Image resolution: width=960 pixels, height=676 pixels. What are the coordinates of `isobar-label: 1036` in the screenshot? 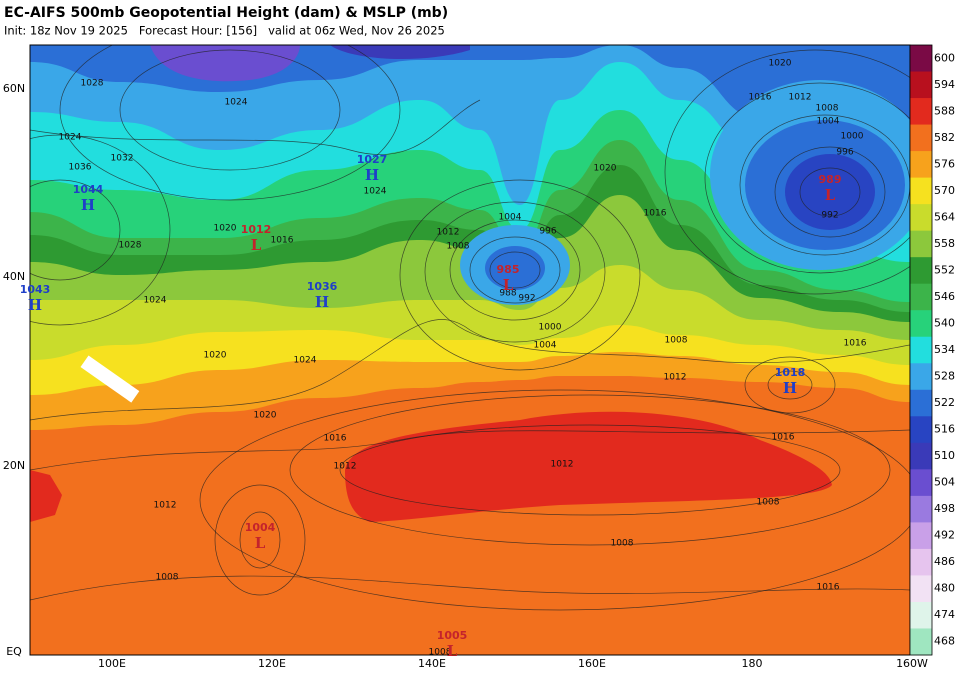 It's located at (80, 168).